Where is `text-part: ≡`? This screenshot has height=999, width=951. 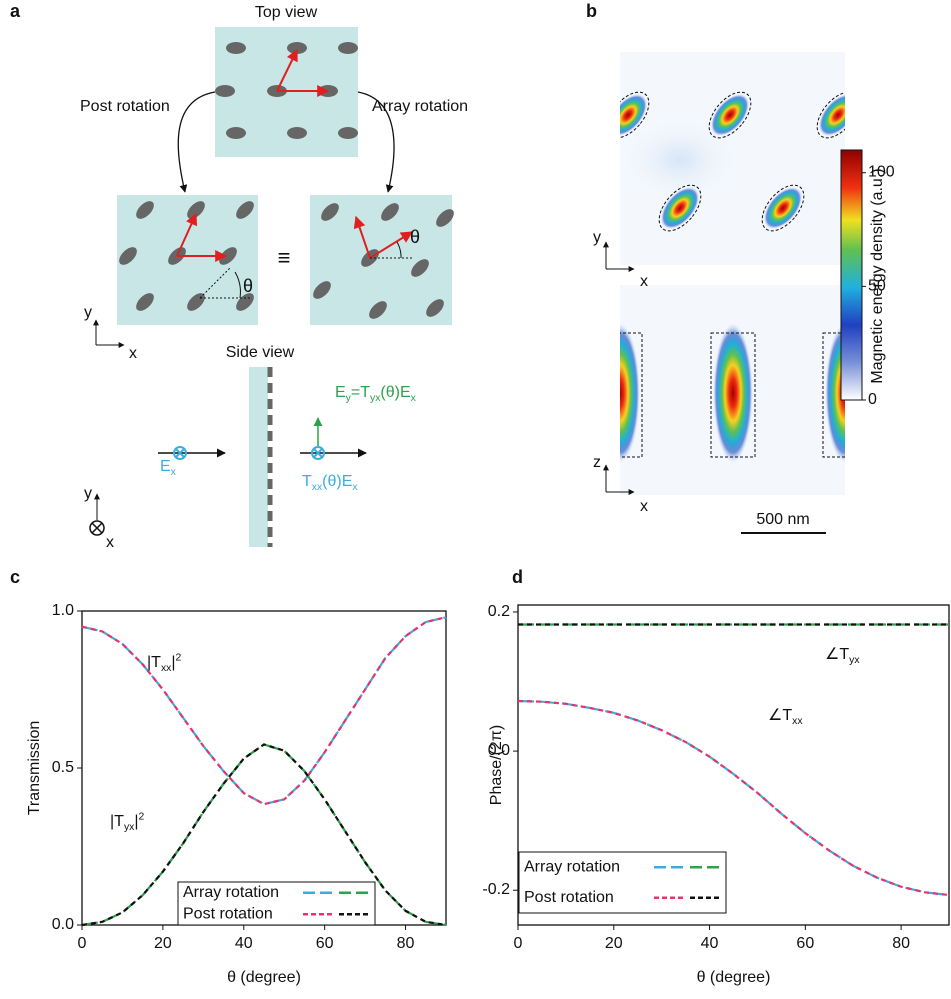
text-part: ≡ is located at coordinates (284, 257).